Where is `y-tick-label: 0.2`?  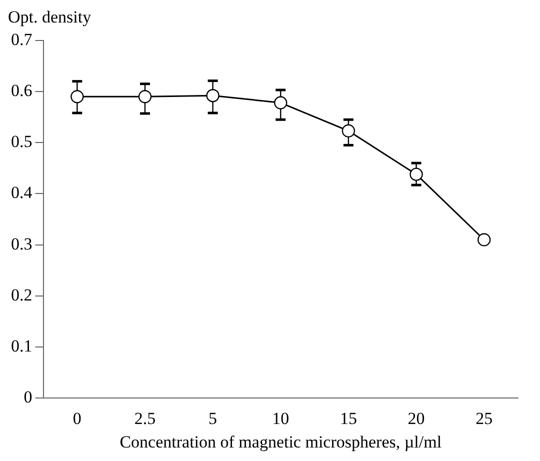 y-tick-label: 0.2 is located at coordinates (21, 294).